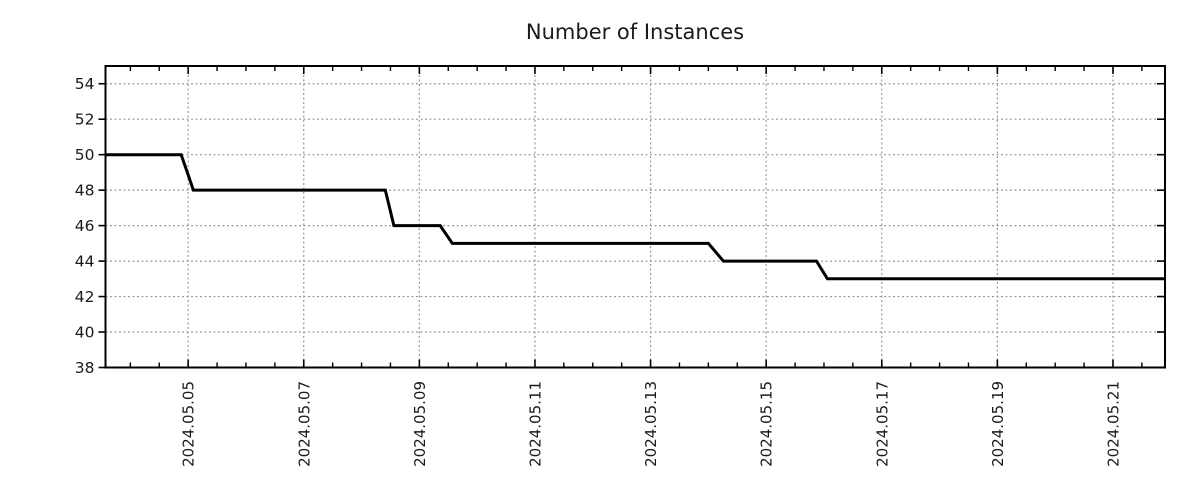 The image size is (1200, 500). Describe the element at coordinates (420, 424) in the screenshot. I see `x-tick-label: 2024.05.09` at that location.